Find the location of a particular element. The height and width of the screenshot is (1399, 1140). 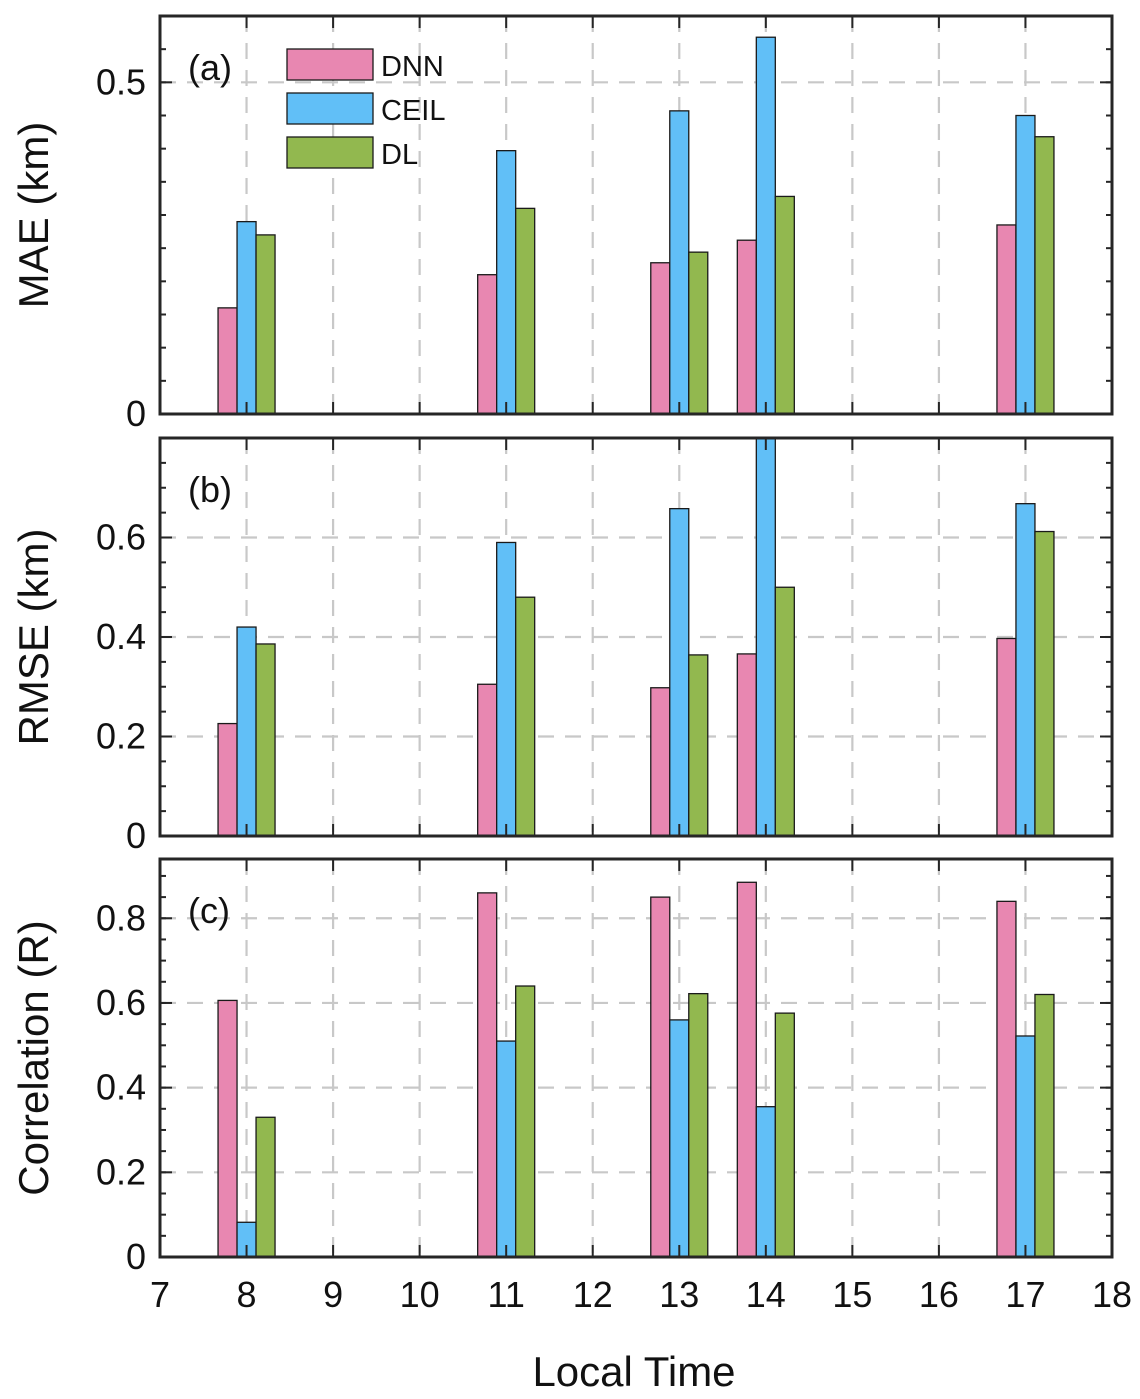

x-tick-label: 15 is located at coordinates (852, 1294).